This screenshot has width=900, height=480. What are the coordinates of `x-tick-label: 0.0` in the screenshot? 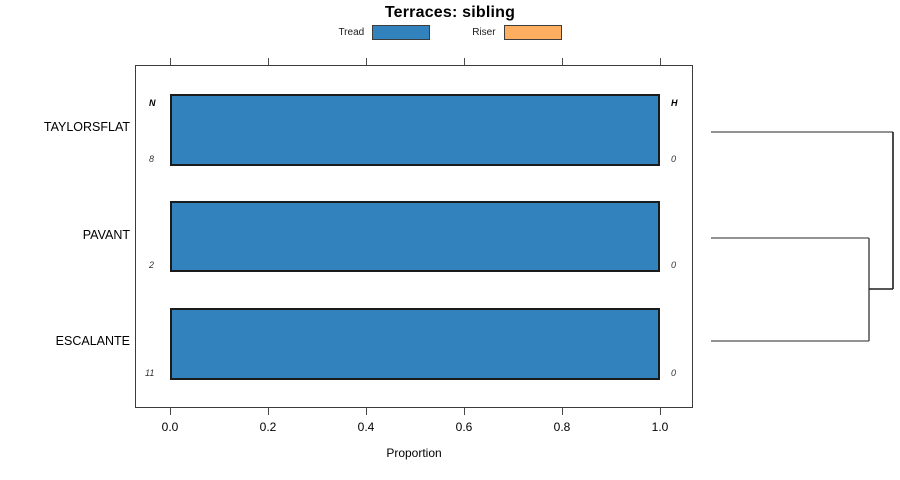 It's located at (170, 427).